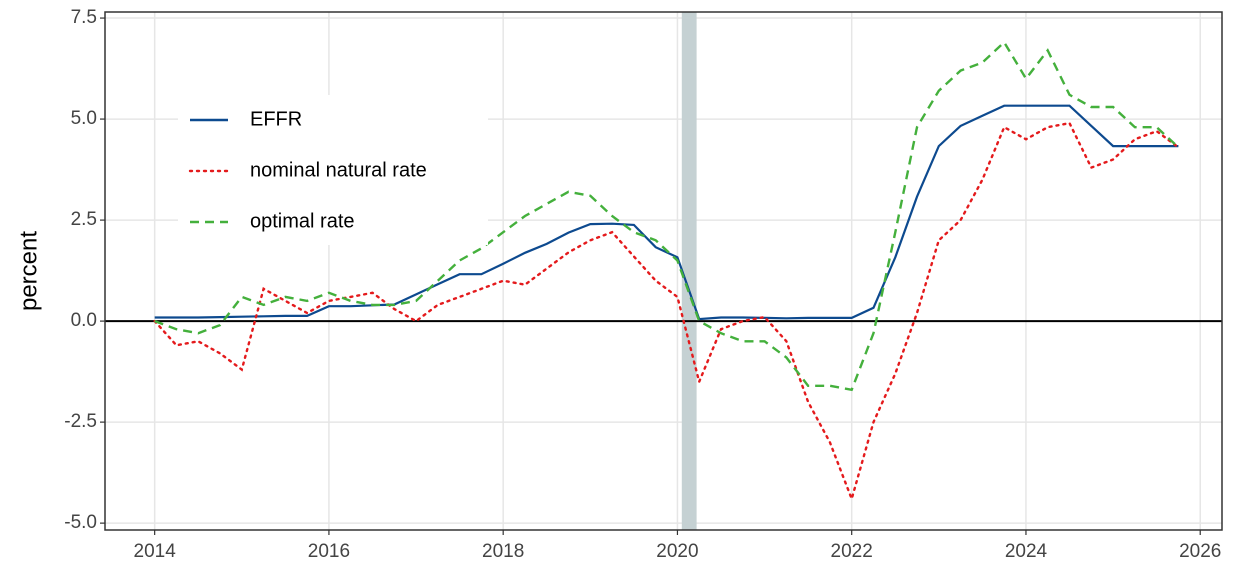  What do you see at coordinates (84, 118) in the screenshot?
I see `y-tick-label: 5.0` at bounding box center [84, 118].